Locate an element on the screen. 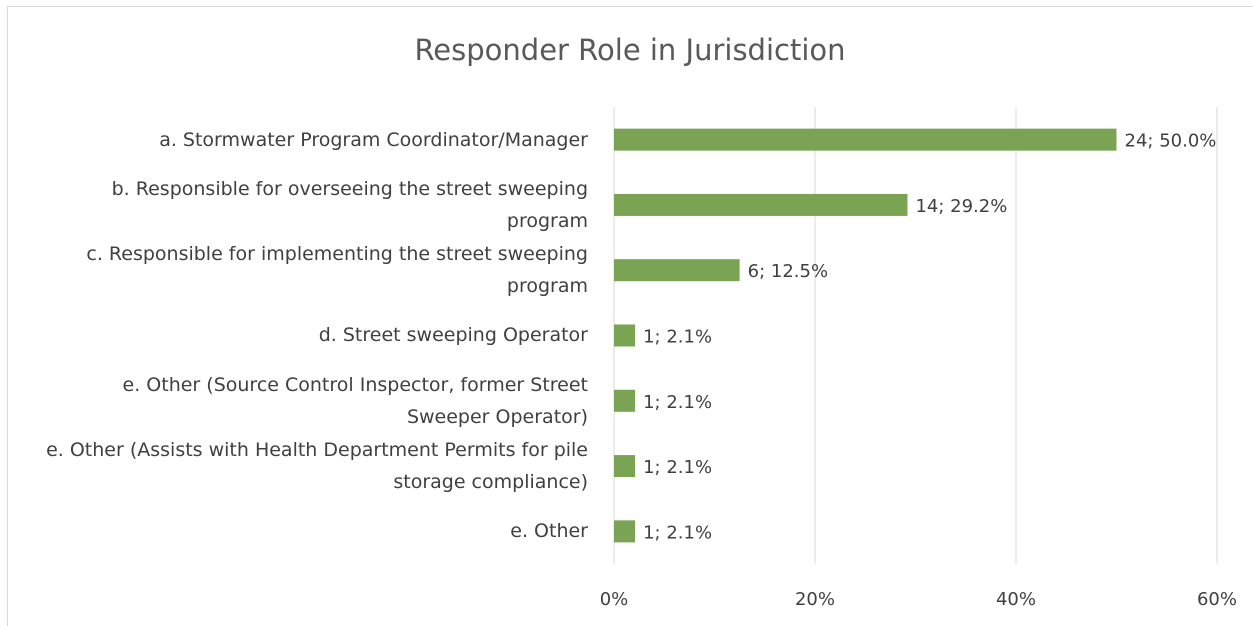 The width and height of the screenshot is (1253, 626). y-tick-label: d. Street sweeping Operator is located at coordinates (453, 335).